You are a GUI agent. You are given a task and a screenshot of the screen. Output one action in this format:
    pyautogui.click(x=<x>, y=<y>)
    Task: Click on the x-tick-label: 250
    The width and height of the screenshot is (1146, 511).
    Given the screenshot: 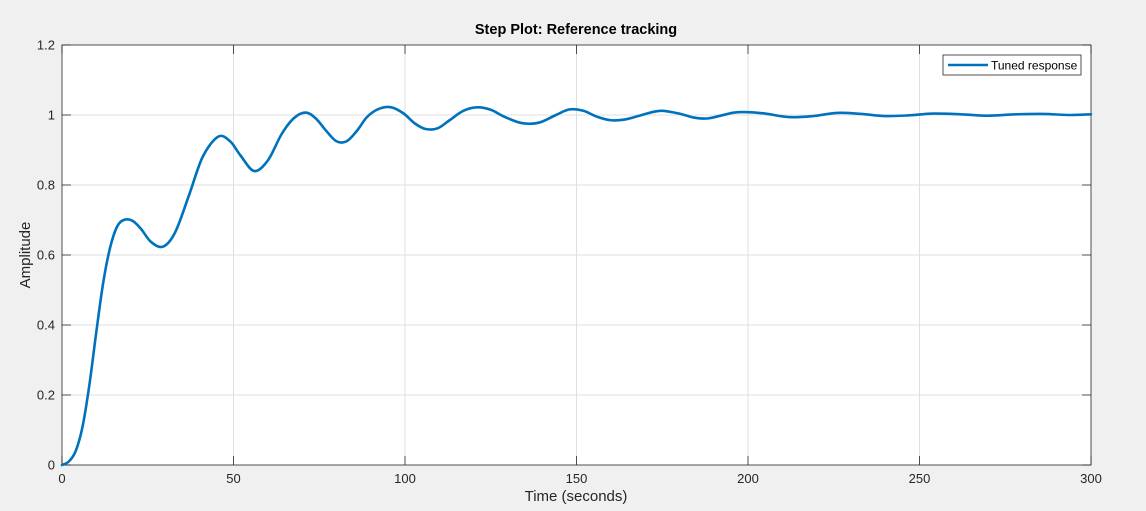 What is the action you would take?
    pyautogui.click(x=920, y=478)
    